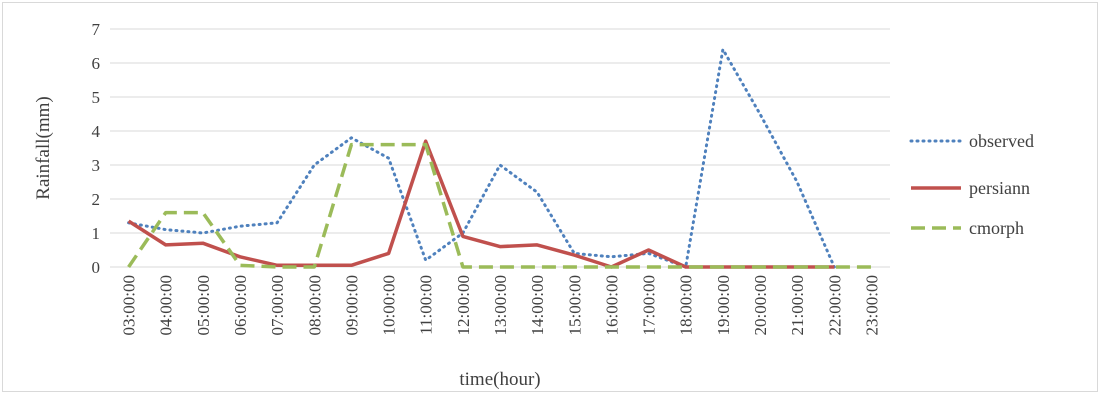 This screenshot has height=396, width=1102. Describe the element at coordinates (96, 29) in the screenshot. I see `y-tick-label: 7` at that location.